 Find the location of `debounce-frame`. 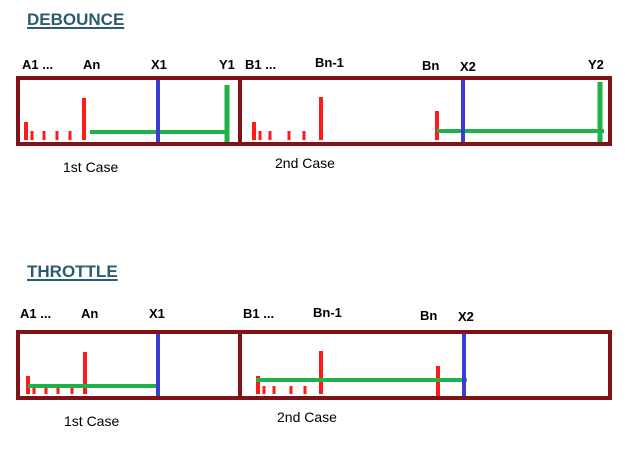

debounce-frame is located at coordinates (314, 111).